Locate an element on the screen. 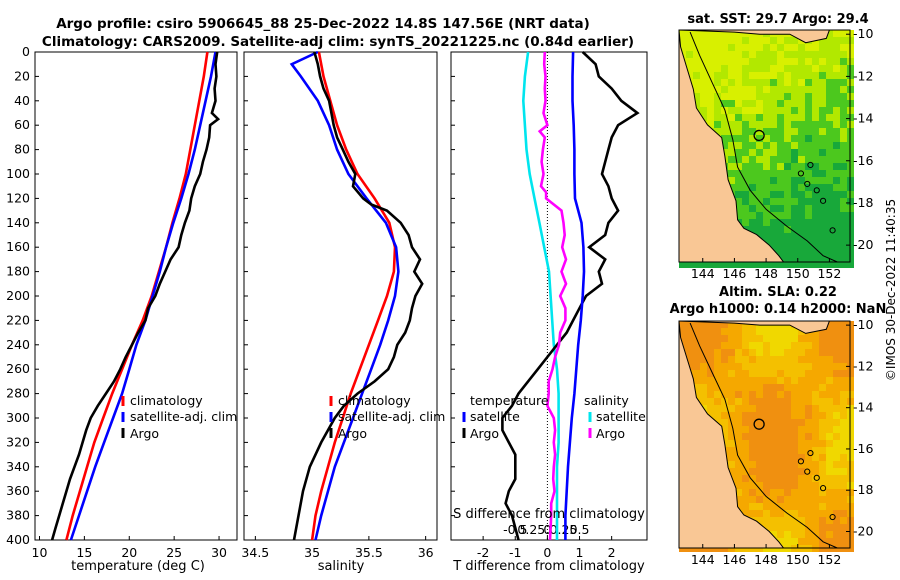 The height and width of the screenshot is (580, 900). sla_map-profile-marker is located at coordinates (759, 424).